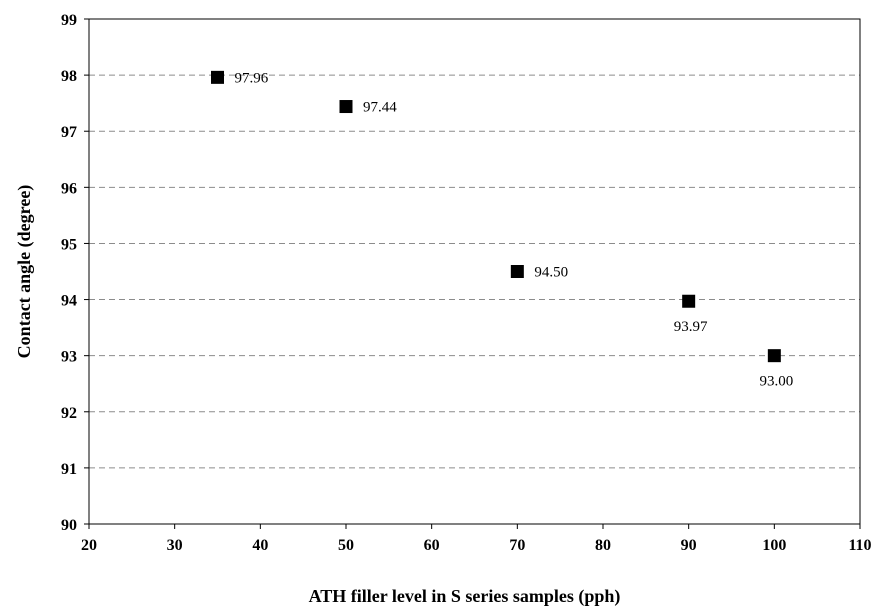  I want to click on y-tick-label-92: 92, so click(69, 413).